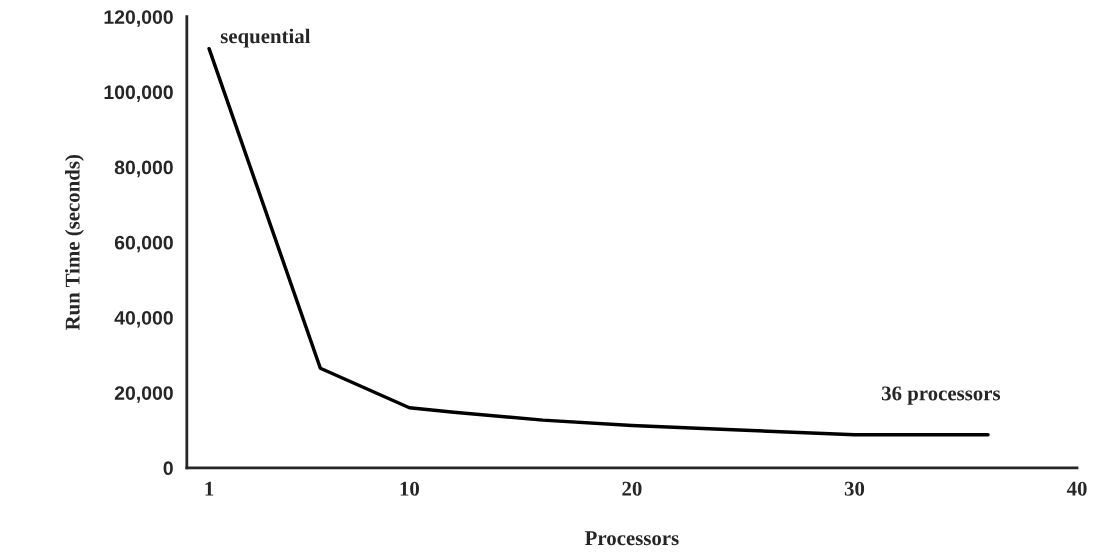 The image size is (1099, 557). Describe the element at coordinates (409, 488) in the screenshot. I see `x-tick-label: 10` at that location.